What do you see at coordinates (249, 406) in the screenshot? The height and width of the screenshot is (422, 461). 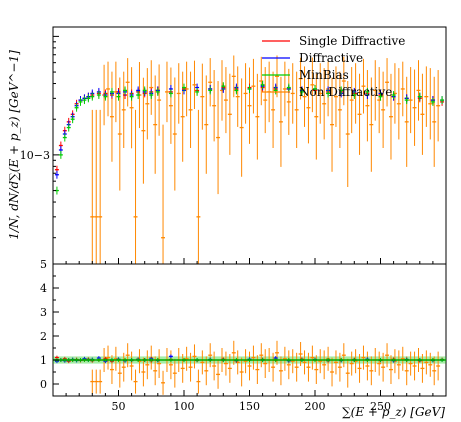 I see `x-tick-label: 150` at bounding box center [249, 406].